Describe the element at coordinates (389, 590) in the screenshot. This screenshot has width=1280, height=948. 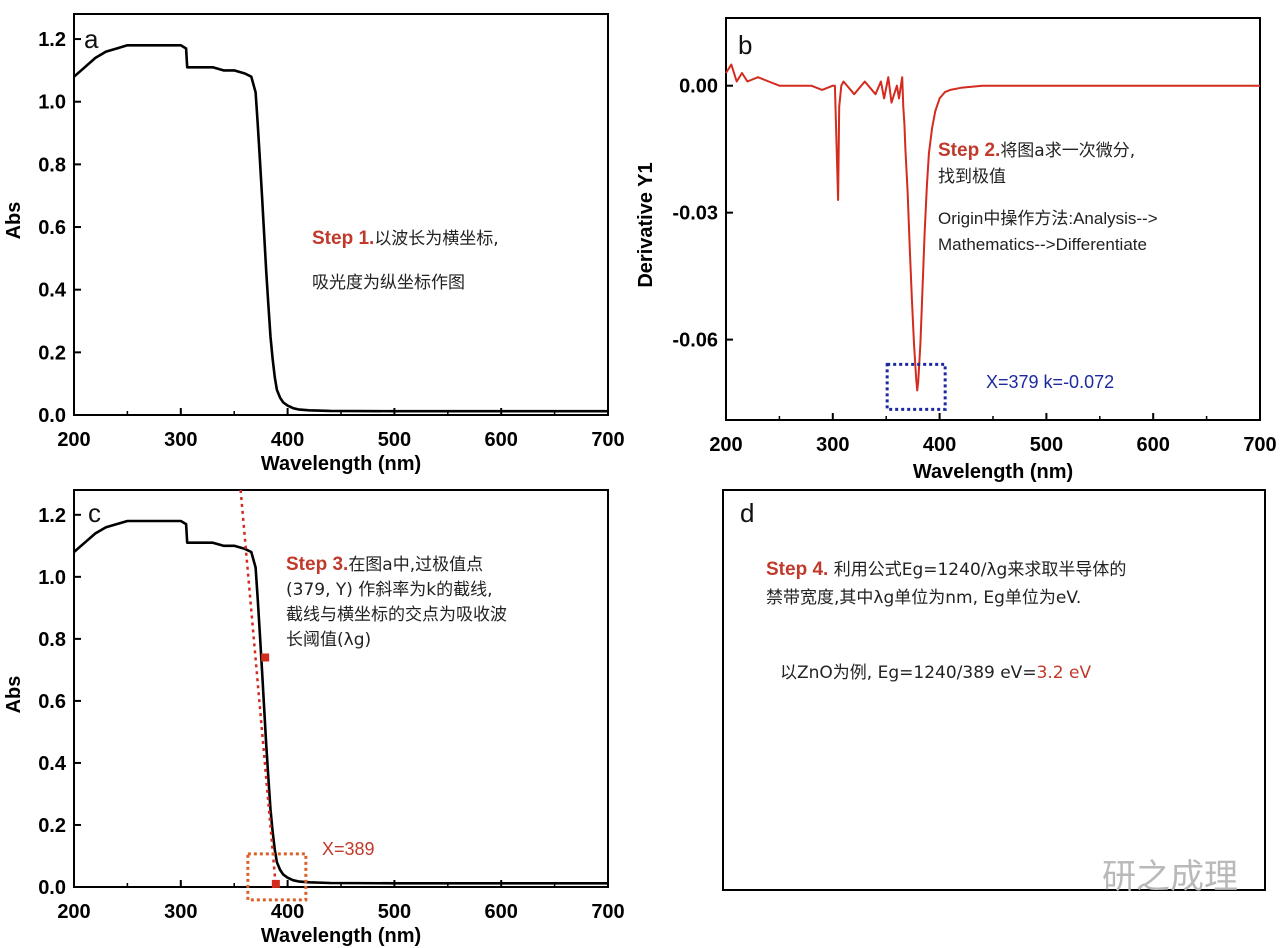
I see `panel-c-step-text2: (379, Y) 作斜率为k的截线,` at that location.